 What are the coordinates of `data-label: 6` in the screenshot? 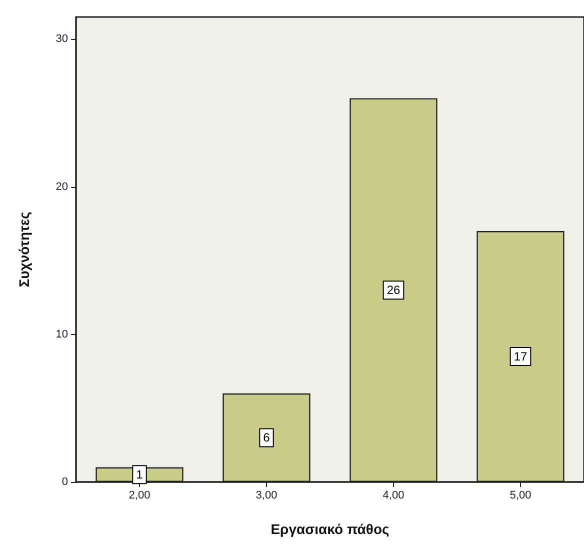 It's located at (266, 437).